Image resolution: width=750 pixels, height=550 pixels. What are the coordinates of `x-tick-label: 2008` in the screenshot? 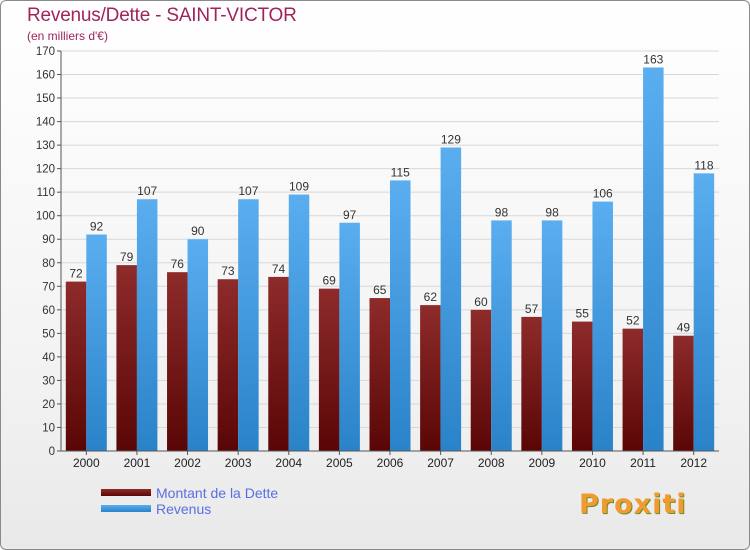 It's located at (491, 463).